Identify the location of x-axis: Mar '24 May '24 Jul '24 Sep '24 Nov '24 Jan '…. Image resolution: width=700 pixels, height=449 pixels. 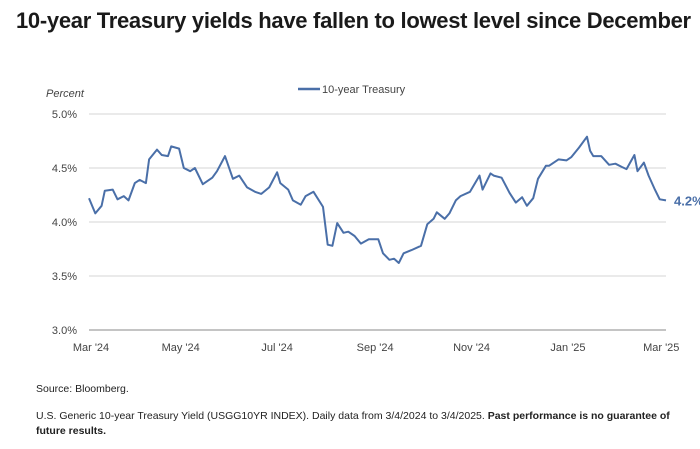
(376, 348).